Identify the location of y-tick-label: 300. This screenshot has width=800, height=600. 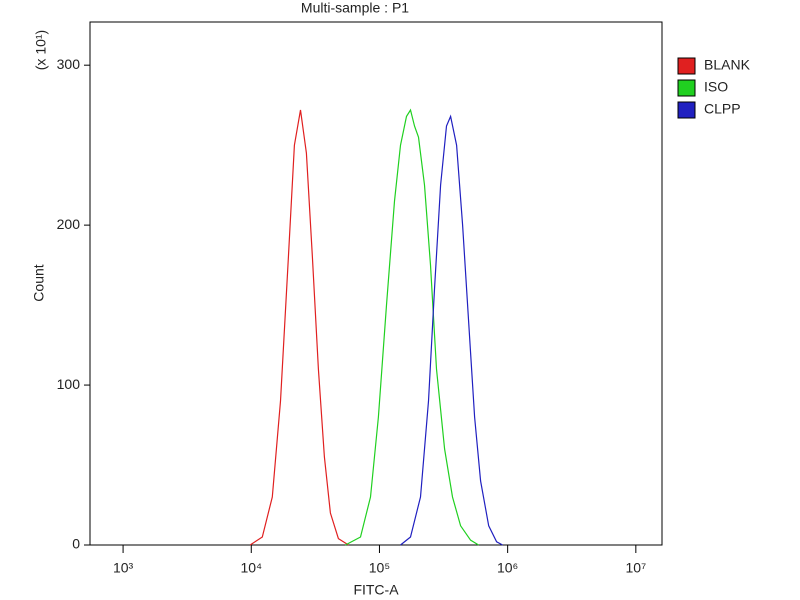
(69, 64).